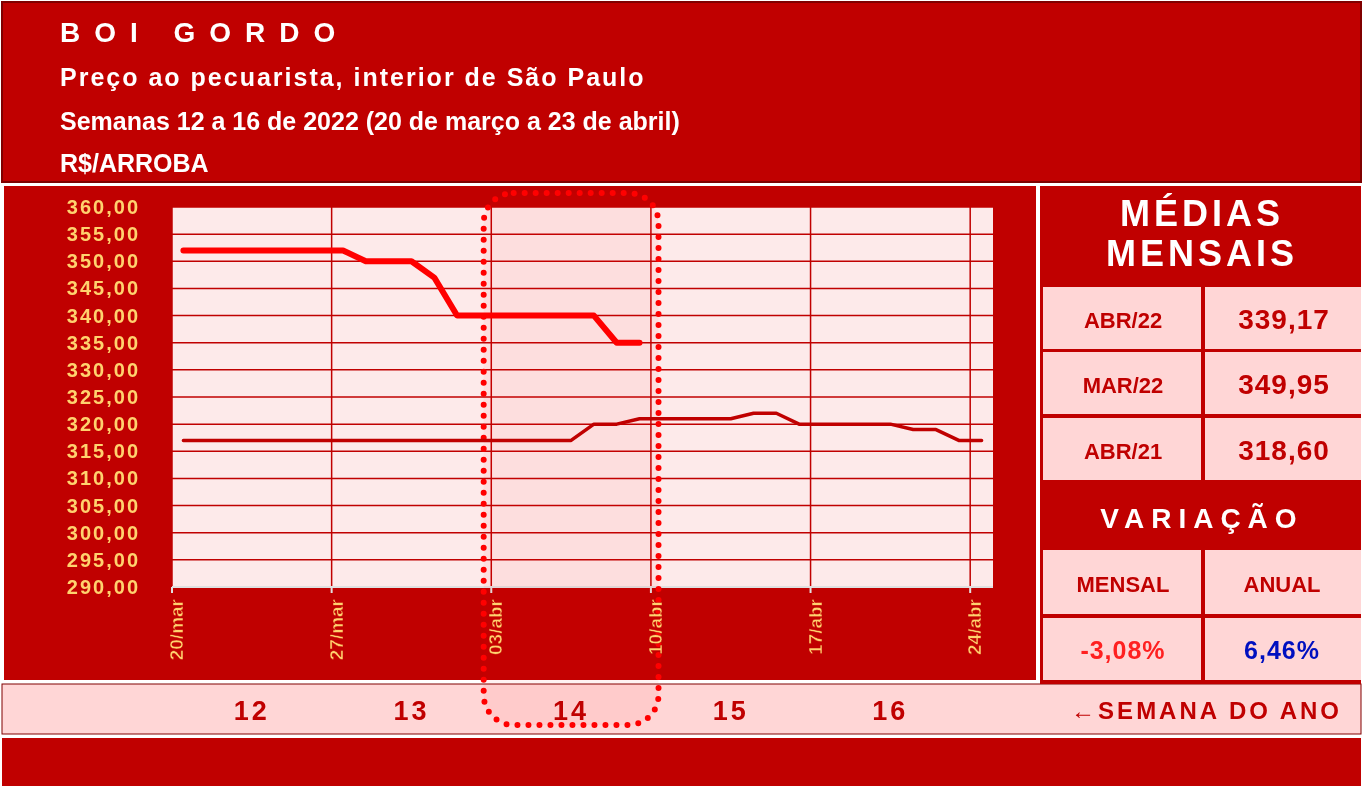  I want to click on text: 349,95, so click(1284, 384).